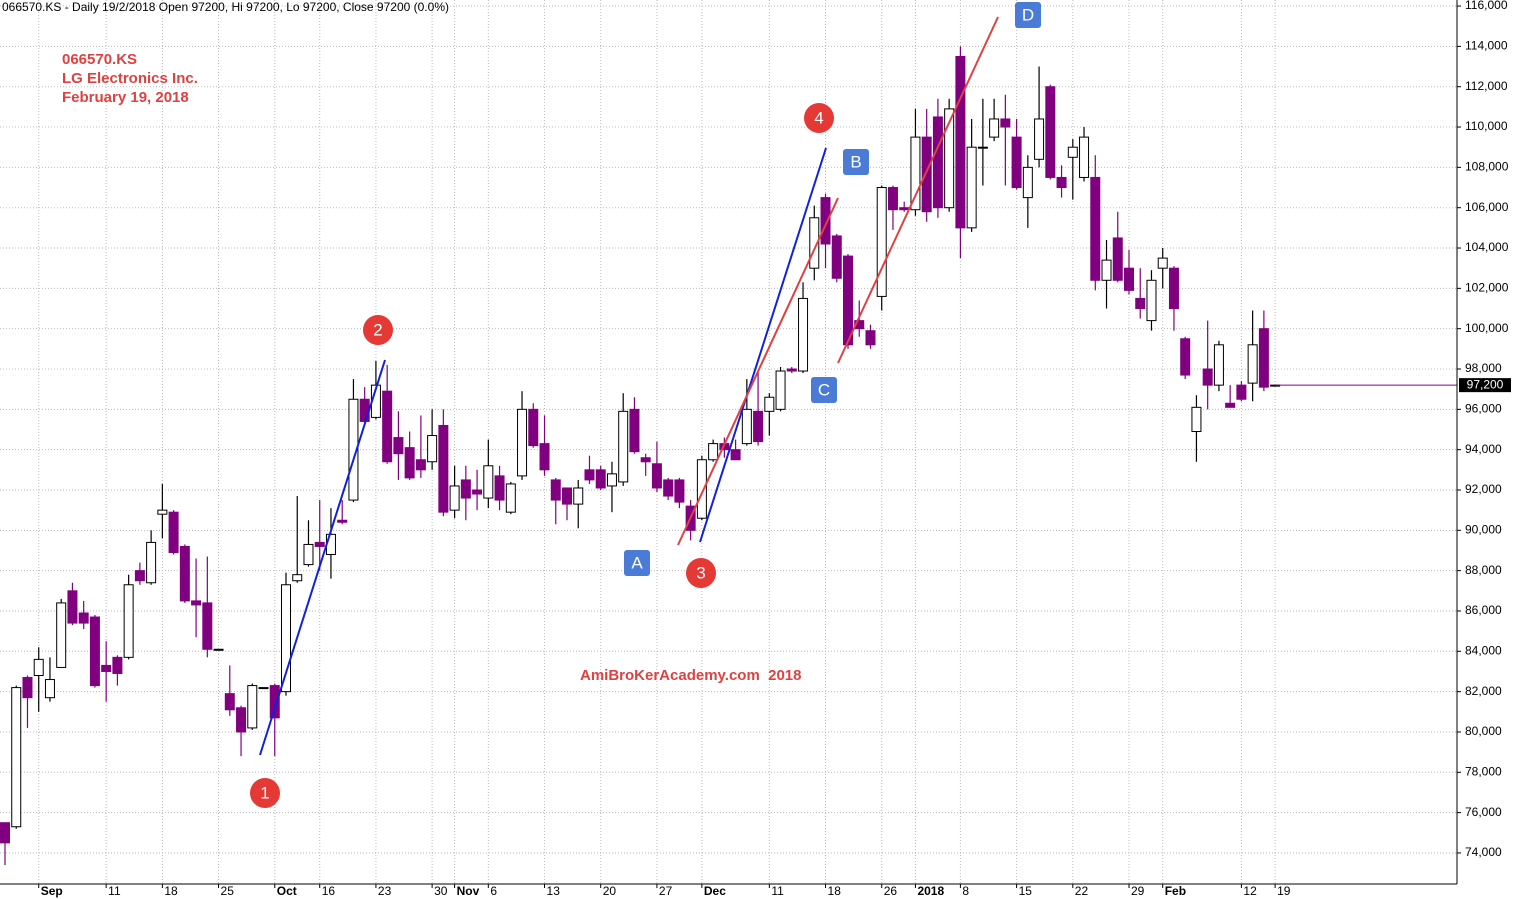  What do you see at coordinates (1486, 126) in the screenshot?
I see `y-tick-label: 110,000` at bounding box center [1486, 126].